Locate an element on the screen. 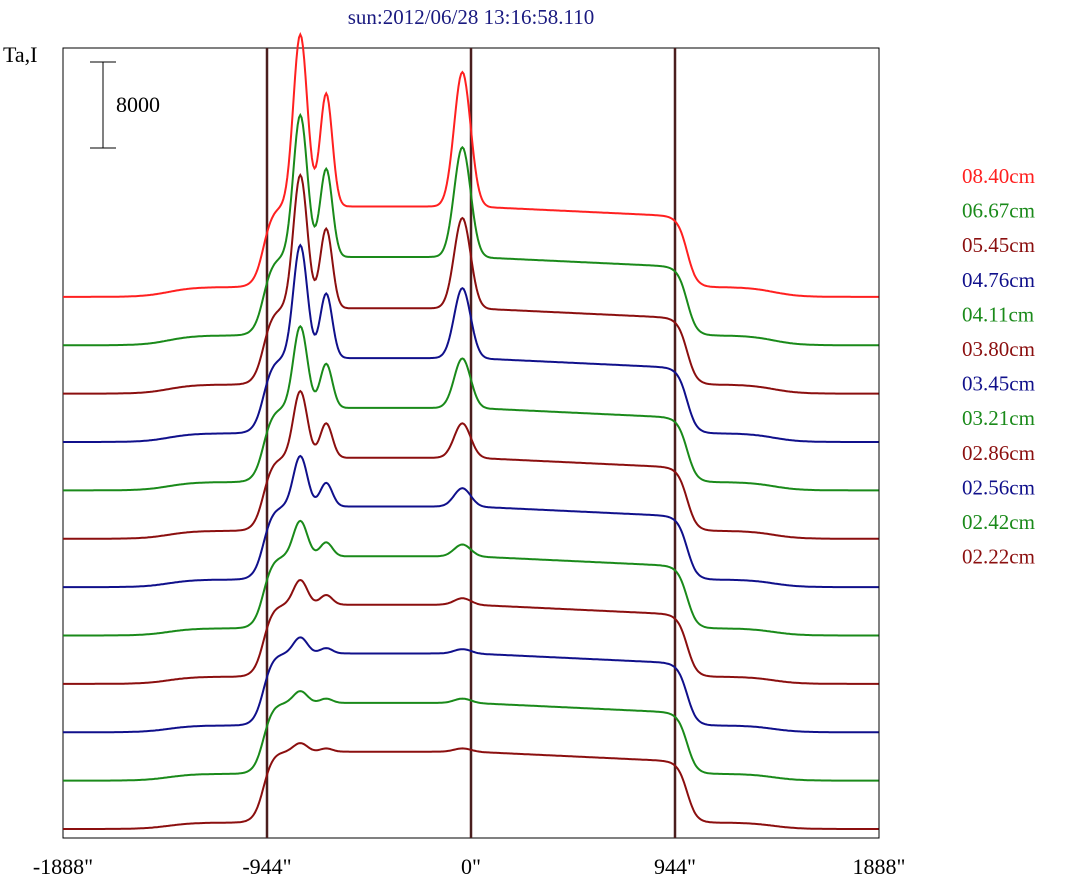 The width and height of the screenshot is (1079, 885). series-line-03-21cm is located at coordinates (471, 578).